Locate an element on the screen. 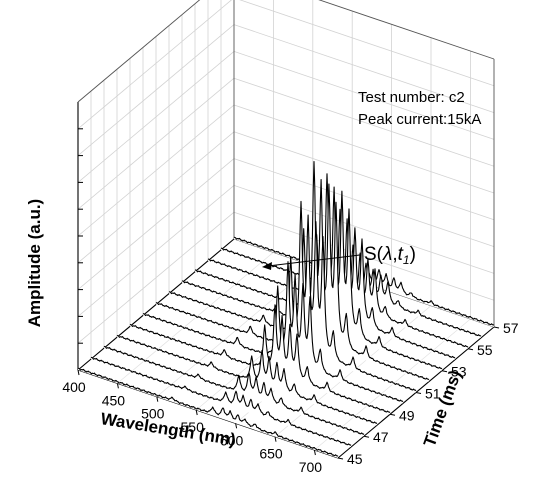  marker-label-prefix: S( is located at coordinates (374, 254).